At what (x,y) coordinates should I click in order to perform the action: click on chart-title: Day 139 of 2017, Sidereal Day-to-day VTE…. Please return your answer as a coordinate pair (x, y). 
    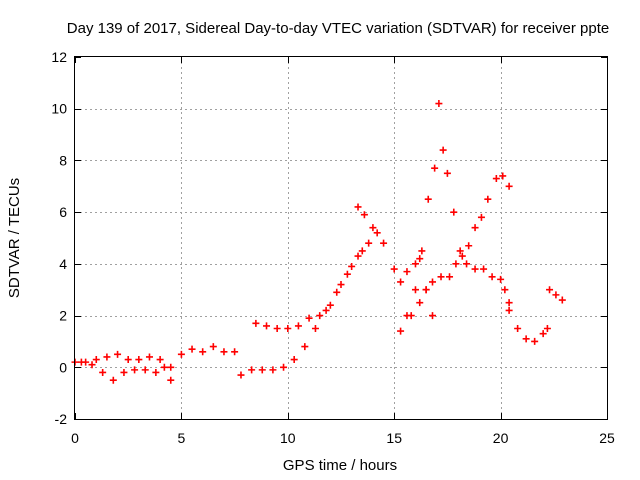
    Looking at the image, I should click on (338, 28).